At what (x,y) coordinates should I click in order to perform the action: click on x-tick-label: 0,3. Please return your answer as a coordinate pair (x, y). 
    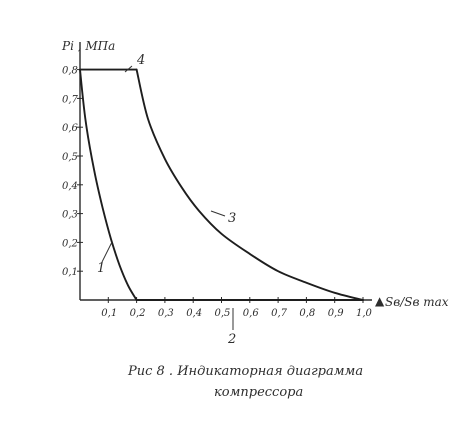
    Looking at the image, I should click on (166, 313).